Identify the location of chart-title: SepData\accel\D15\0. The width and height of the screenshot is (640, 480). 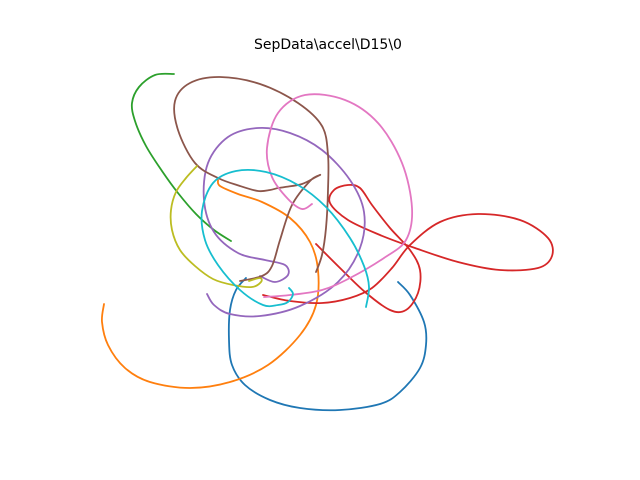
(328, 45).